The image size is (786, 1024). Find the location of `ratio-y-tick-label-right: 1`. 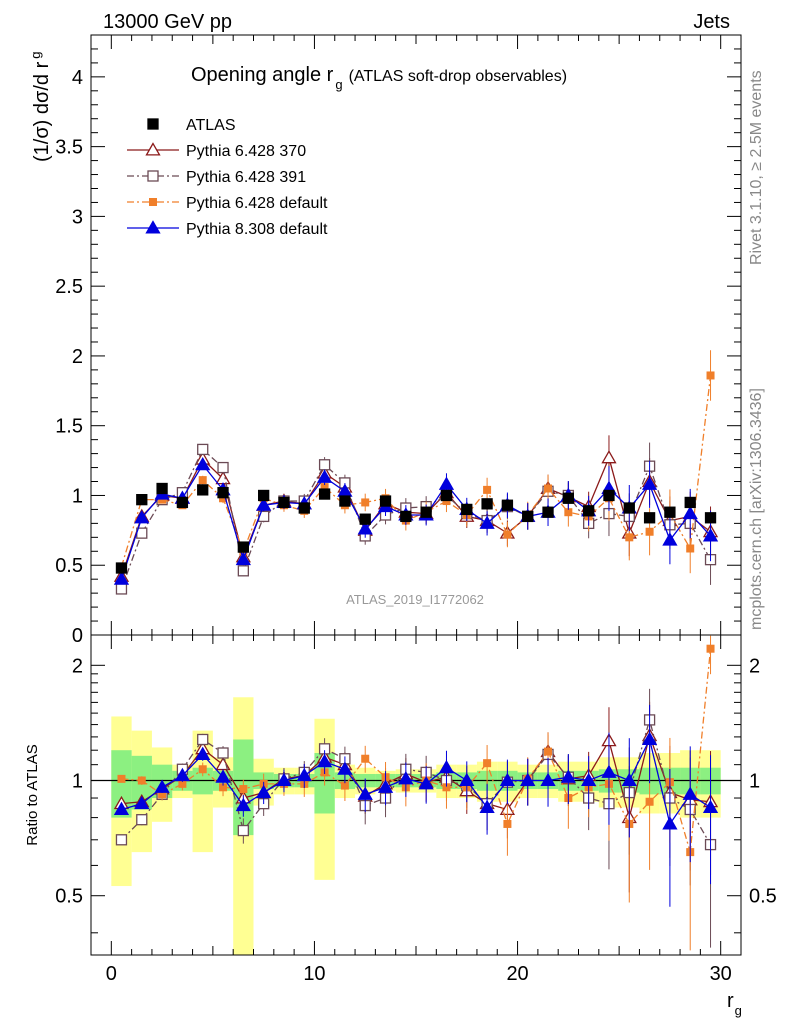

ratio-y-tick-label-right: 1 is located at coordinates (754, 782).